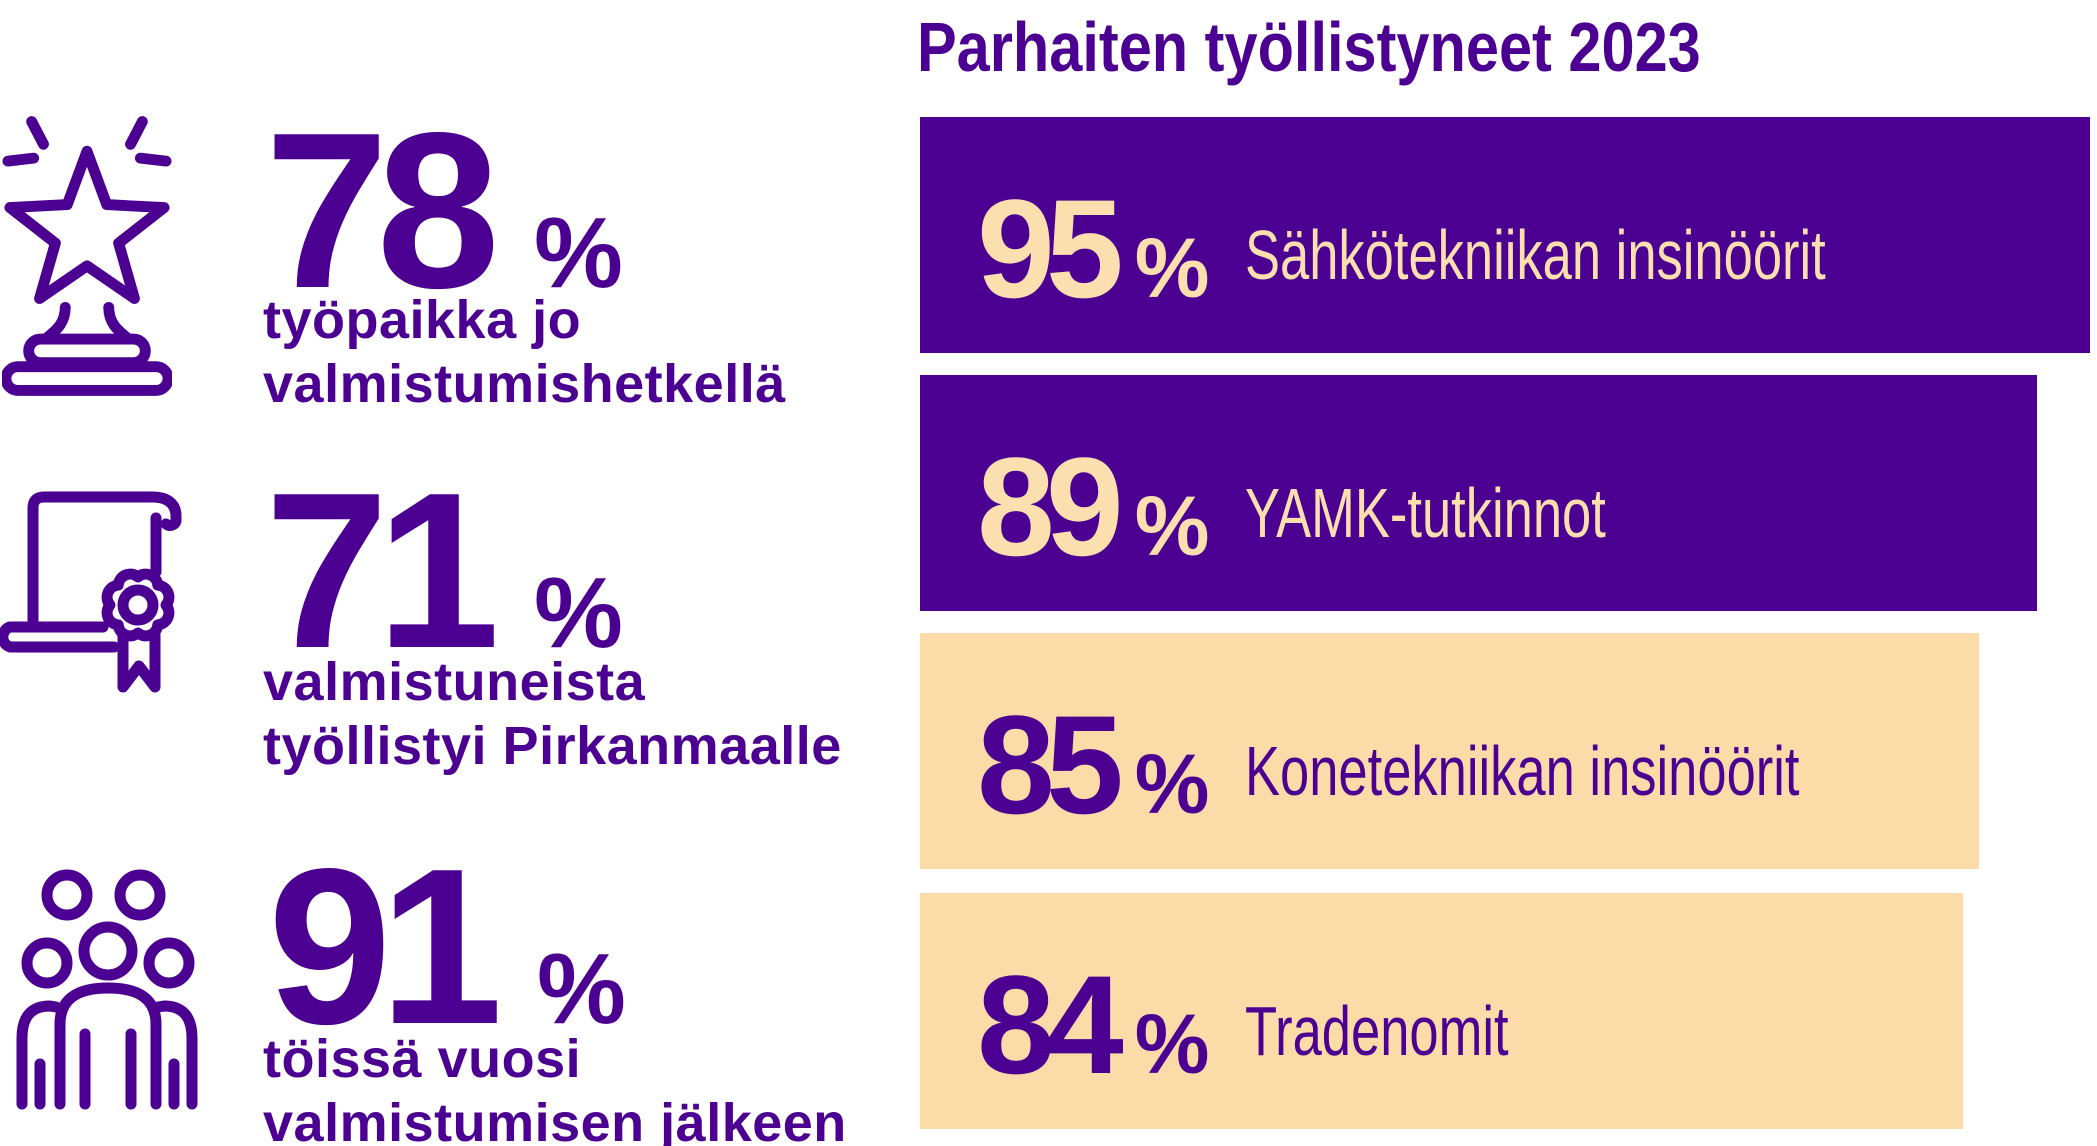  I want to click on bar-value: 85%, so click(1093, 765).